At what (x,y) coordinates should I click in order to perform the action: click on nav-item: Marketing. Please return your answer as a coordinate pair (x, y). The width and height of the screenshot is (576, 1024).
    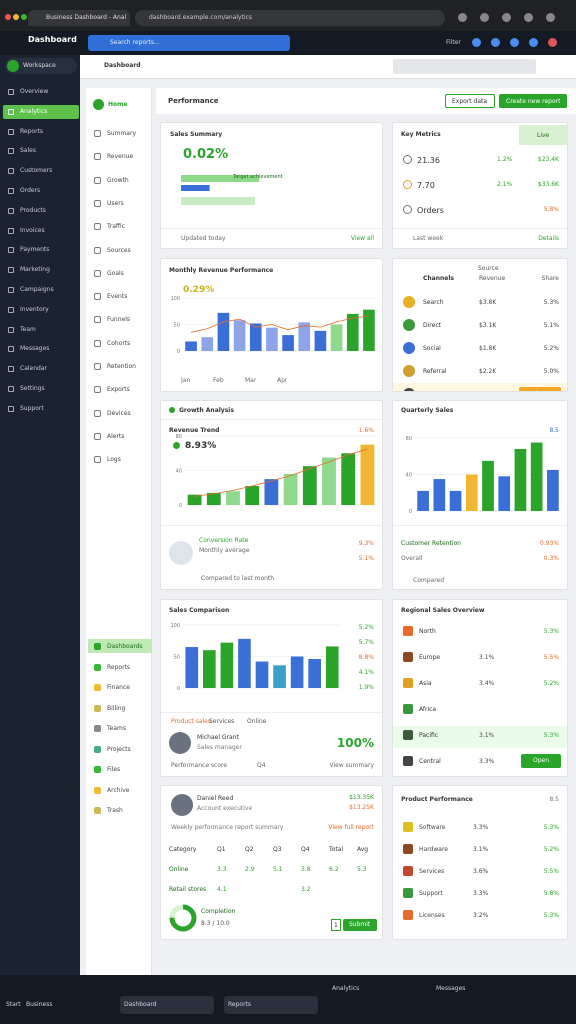
    Looking at the image, I should click on (41, 270).